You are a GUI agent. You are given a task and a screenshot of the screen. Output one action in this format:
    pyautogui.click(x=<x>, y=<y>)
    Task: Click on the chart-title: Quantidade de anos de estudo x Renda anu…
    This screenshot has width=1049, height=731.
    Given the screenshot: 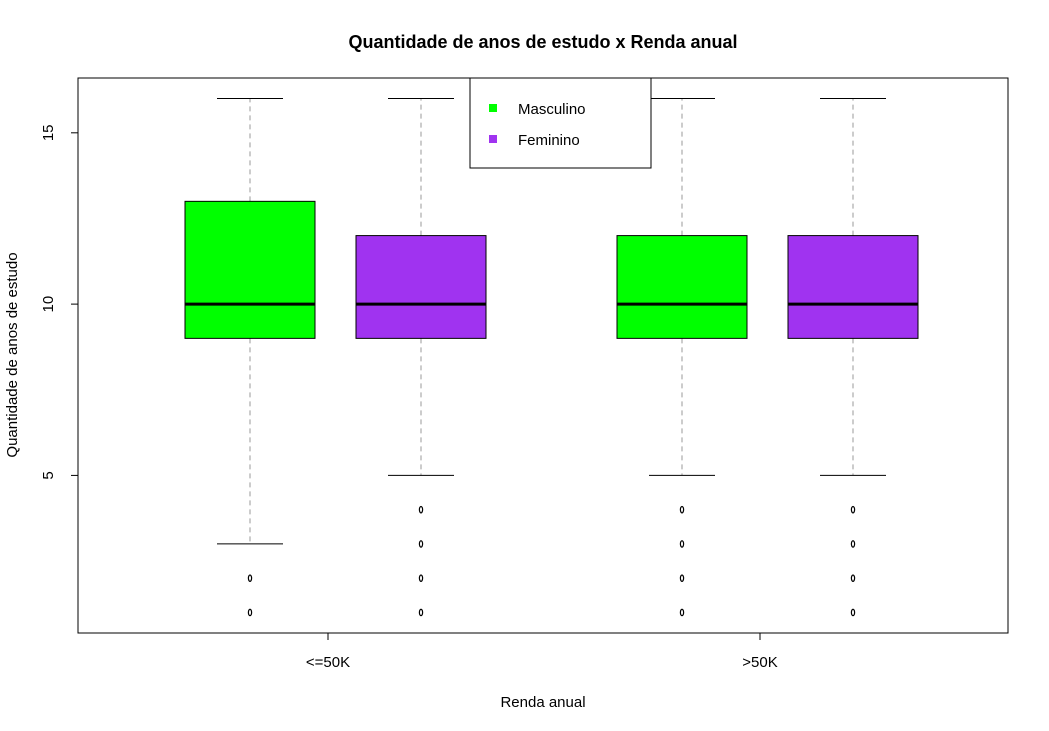 What is the action you would take?
    pyautogui.click(x=542, y=42)
    